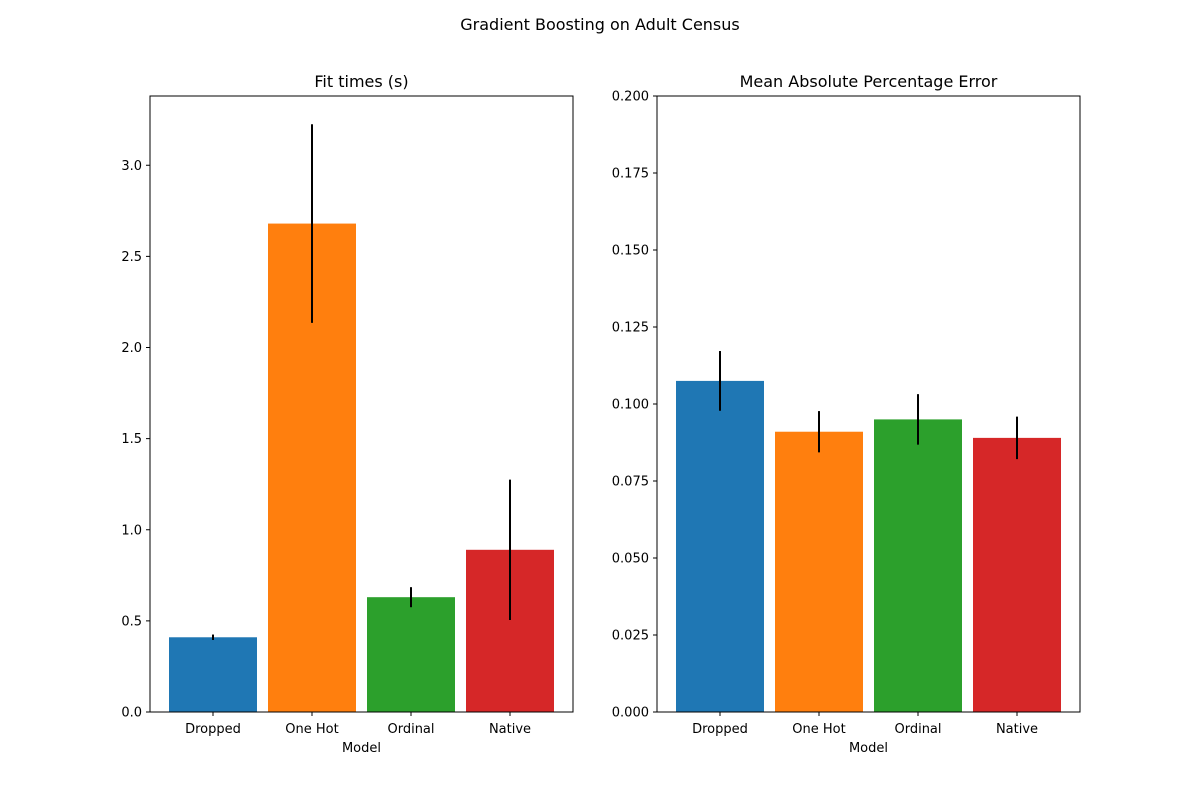 This screenshot has width=1200, height=800. Describe the element at coordinates (131, 713) in the screenshot. I see `fit-times-y-tick-label: 0.0` at that location.